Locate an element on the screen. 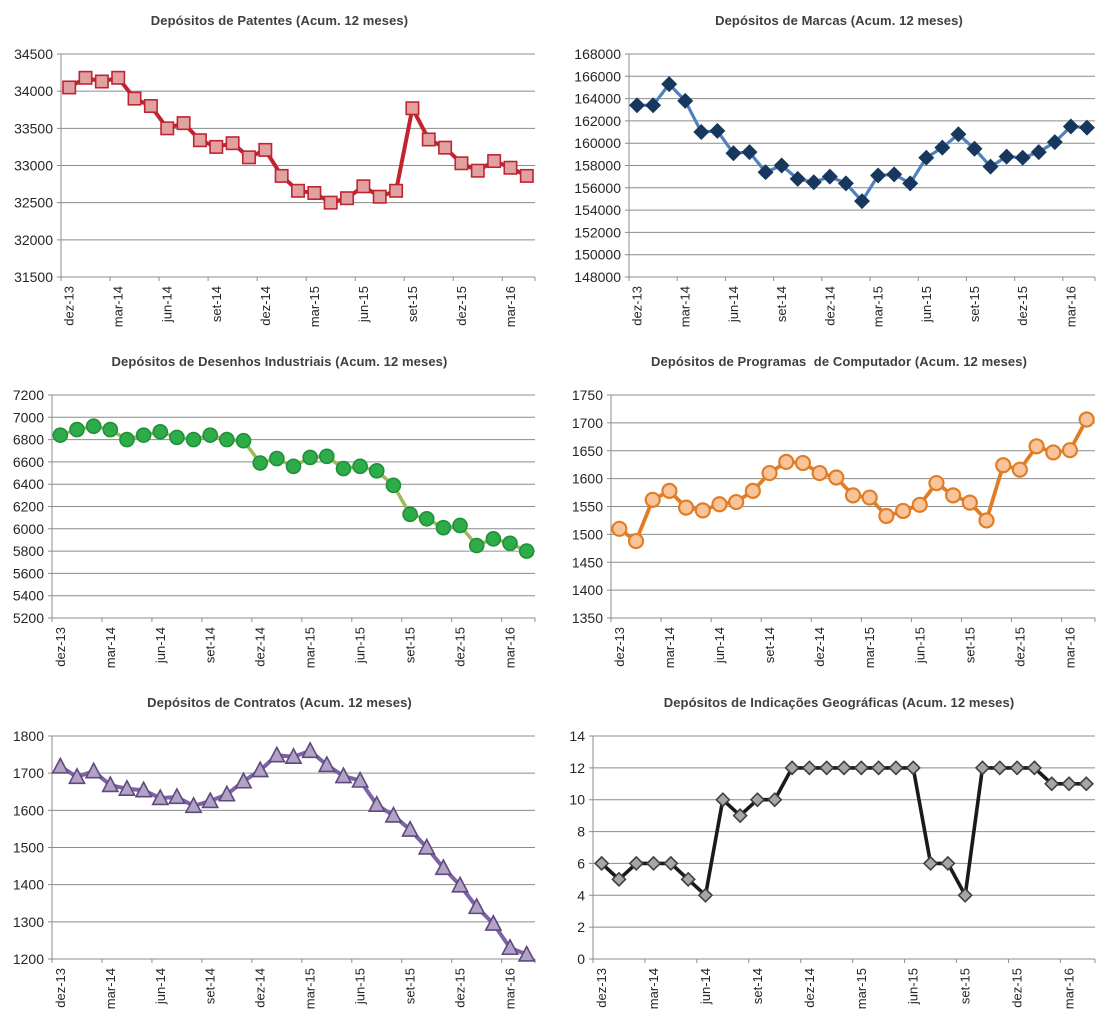 Image resolution: width=1119 pixels, height=1023 pixels. y-tick-label: 1350 is located at coordinates (587, 618).